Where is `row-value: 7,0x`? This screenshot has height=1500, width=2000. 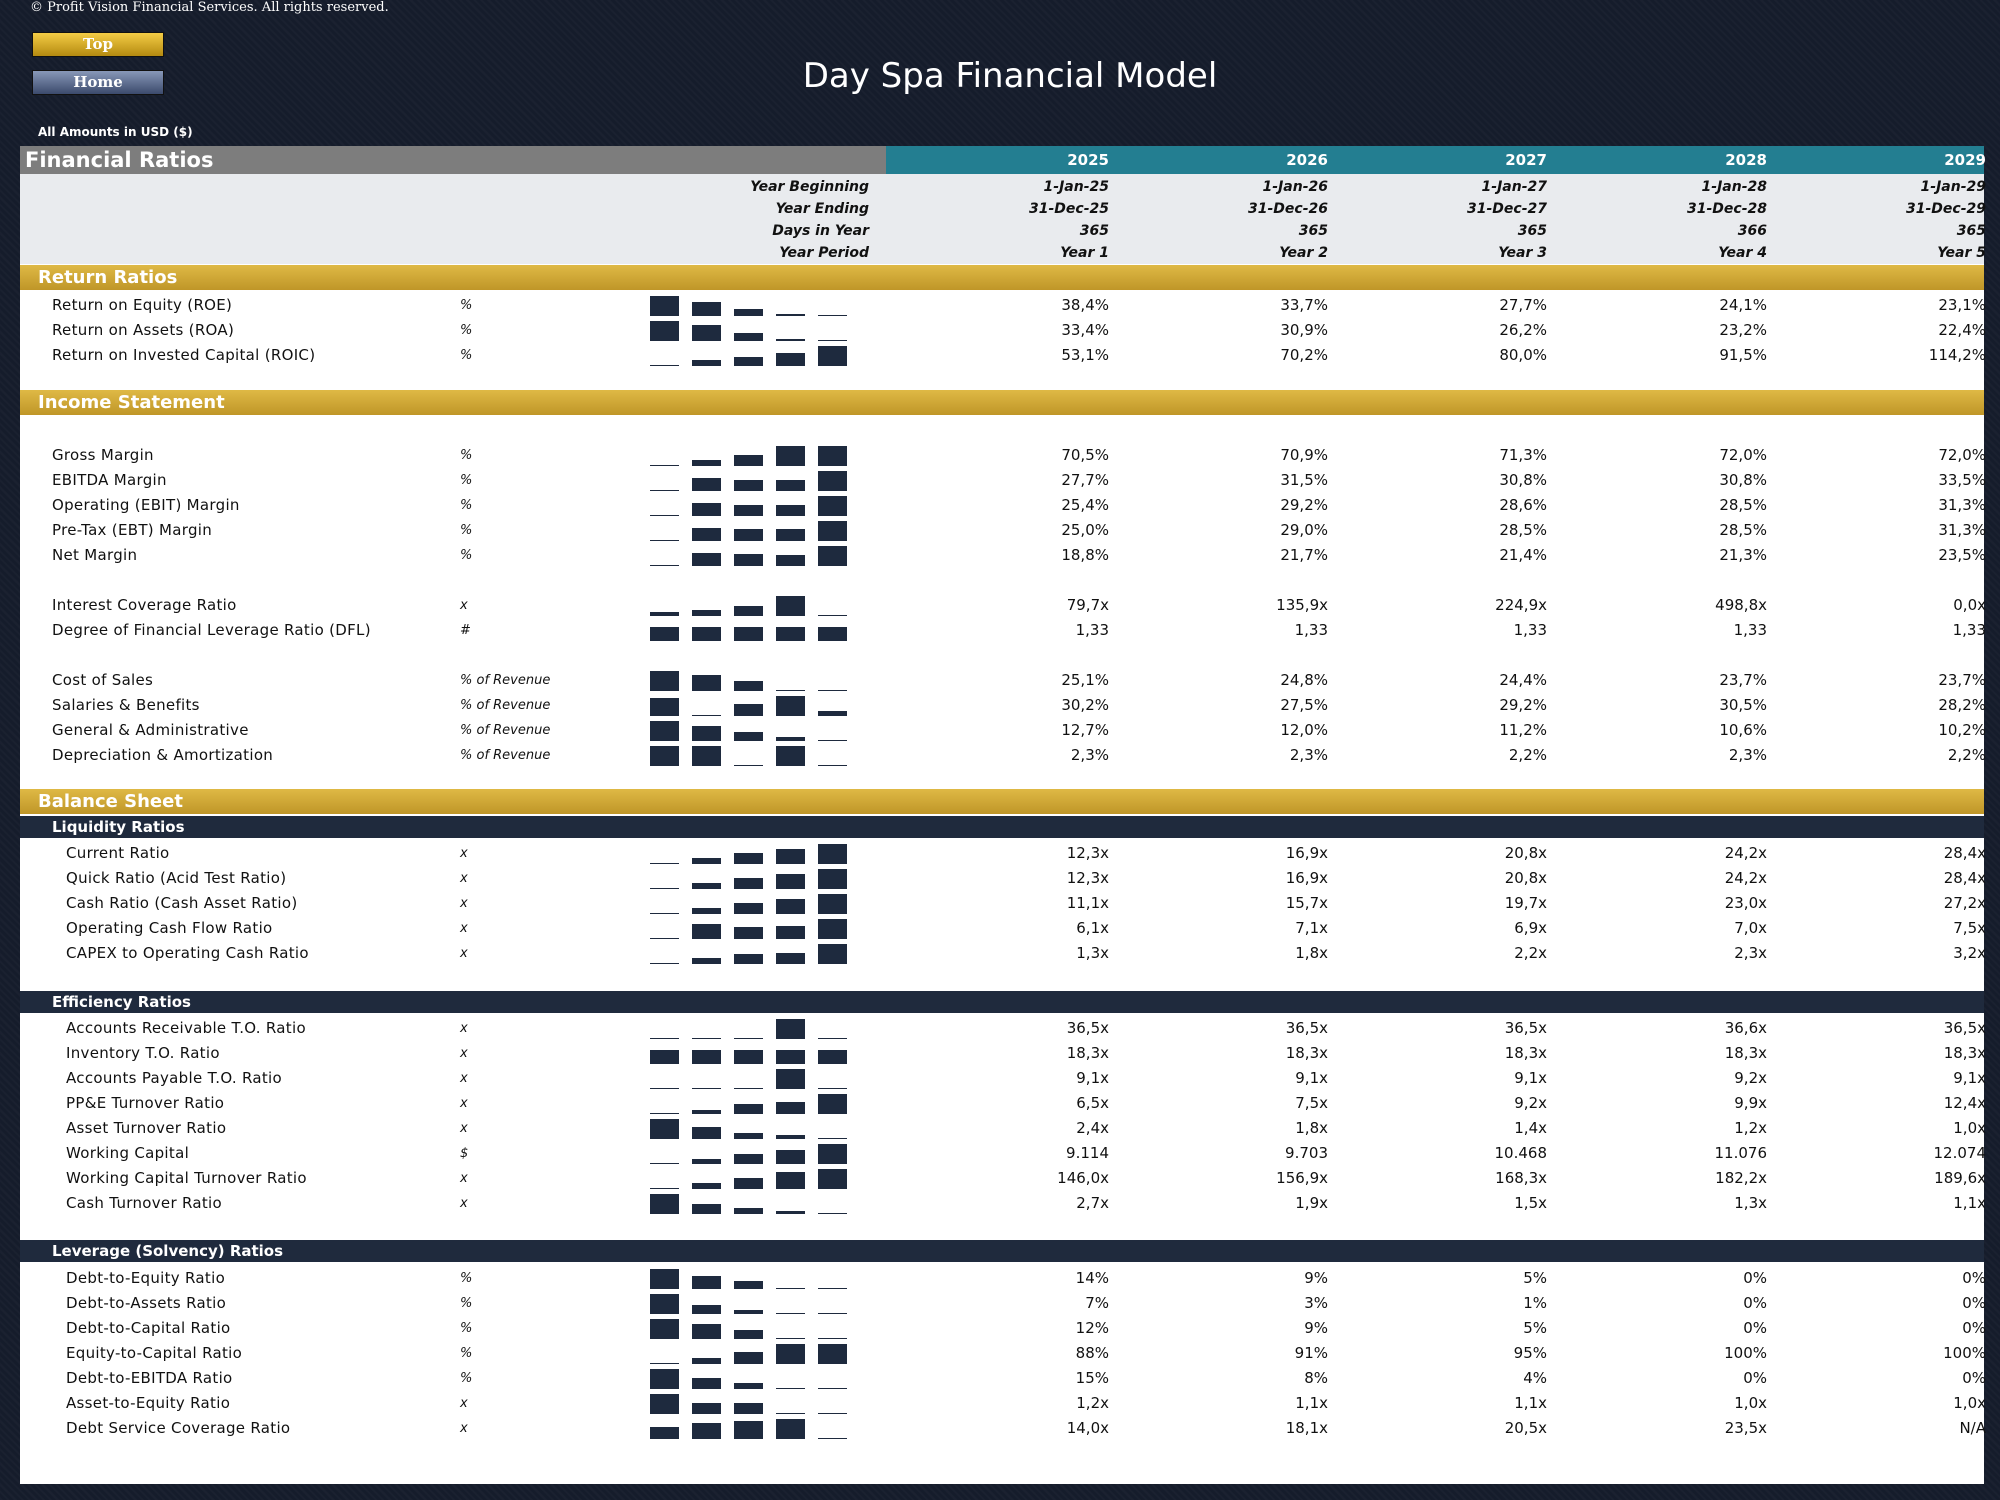
row-value: 7,0x is located at coordinates (1750, 928).